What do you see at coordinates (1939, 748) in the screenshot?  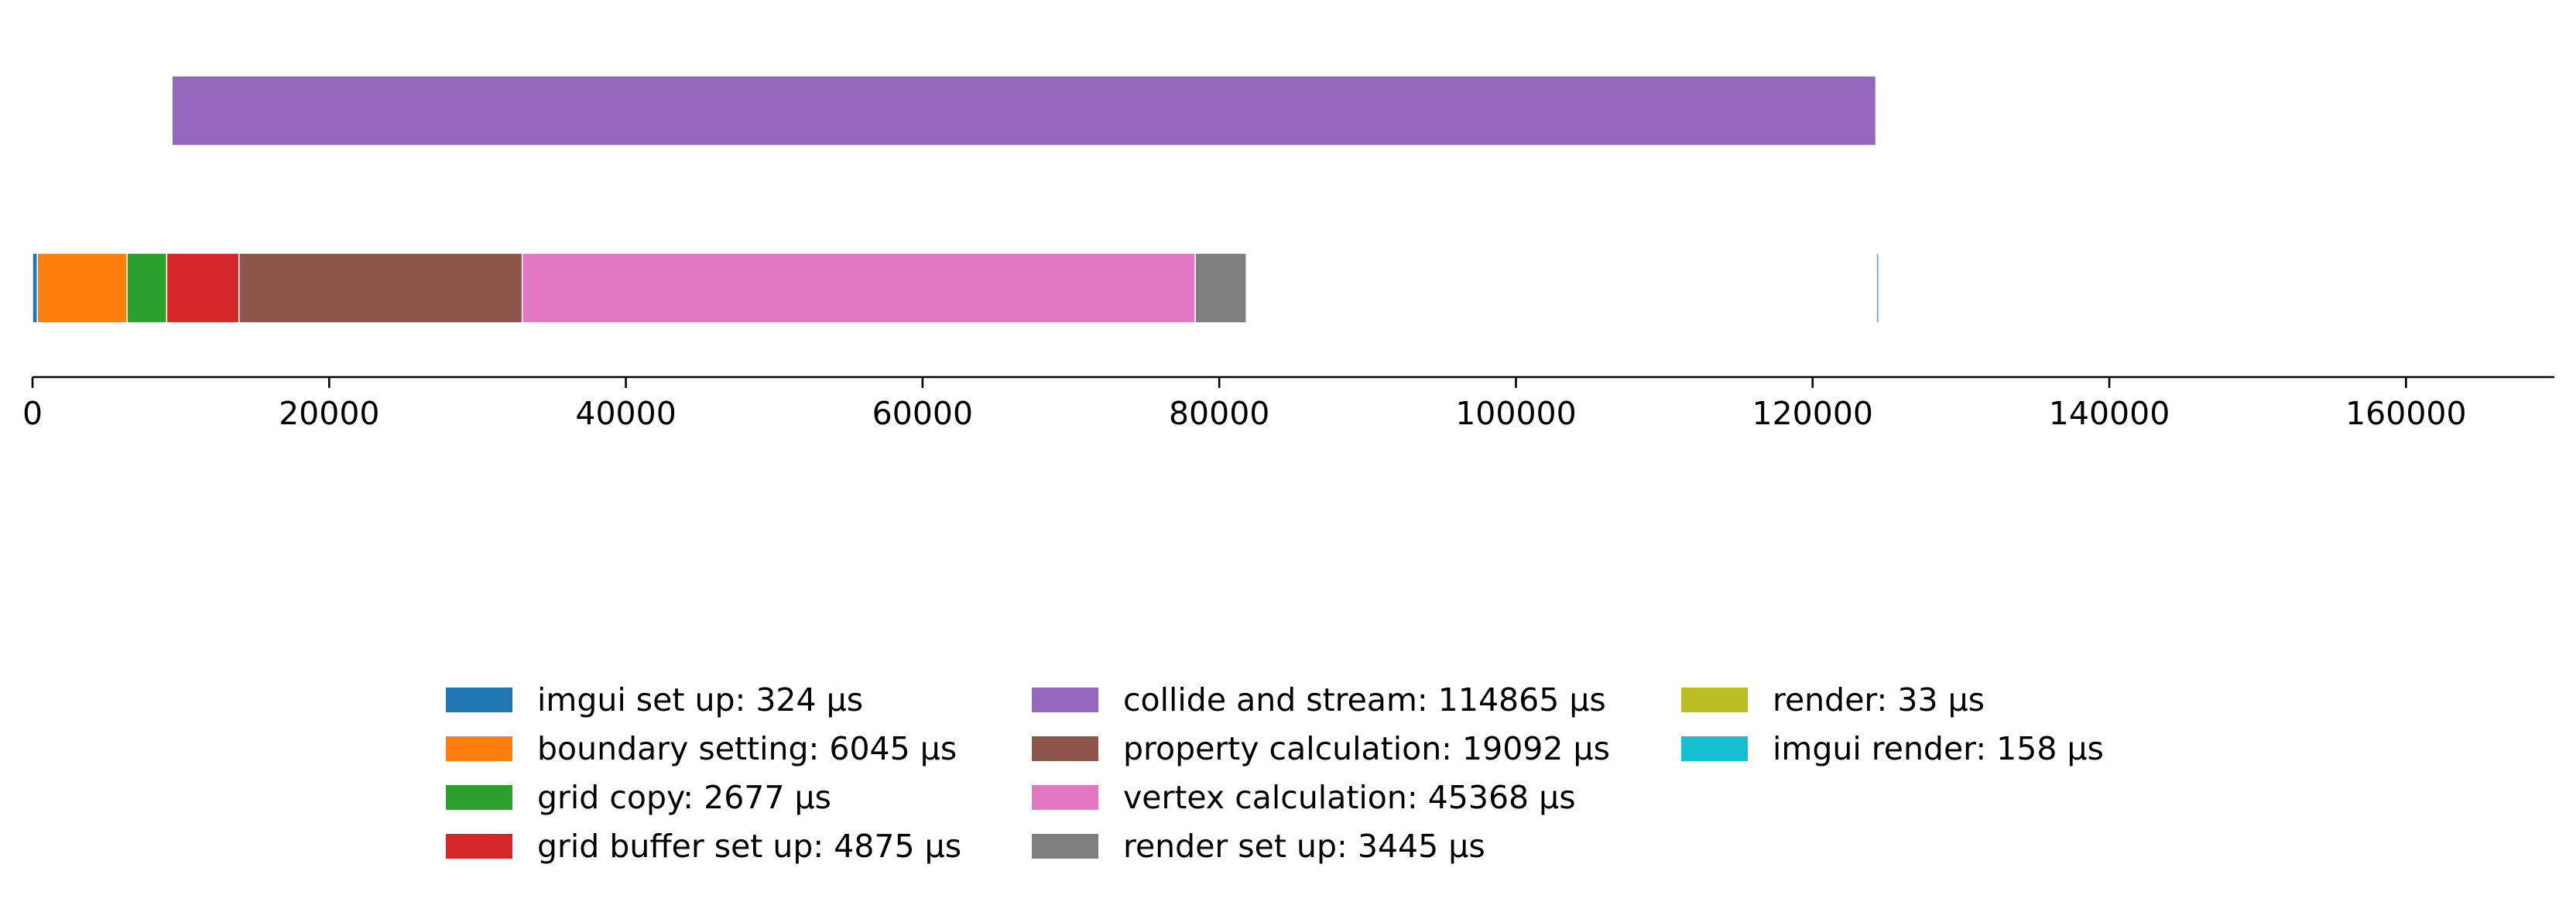 I see `legend-label: imgui render: 158 µs` at bounding box center [1939, 748].